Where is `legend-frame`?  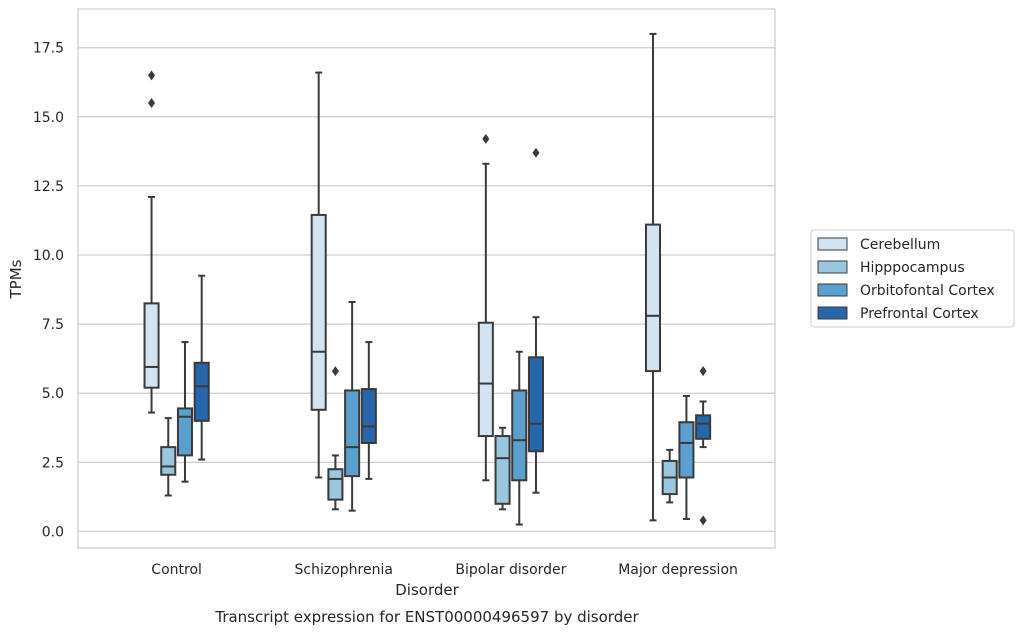 legend-frame is located at coordinates (912, 278).